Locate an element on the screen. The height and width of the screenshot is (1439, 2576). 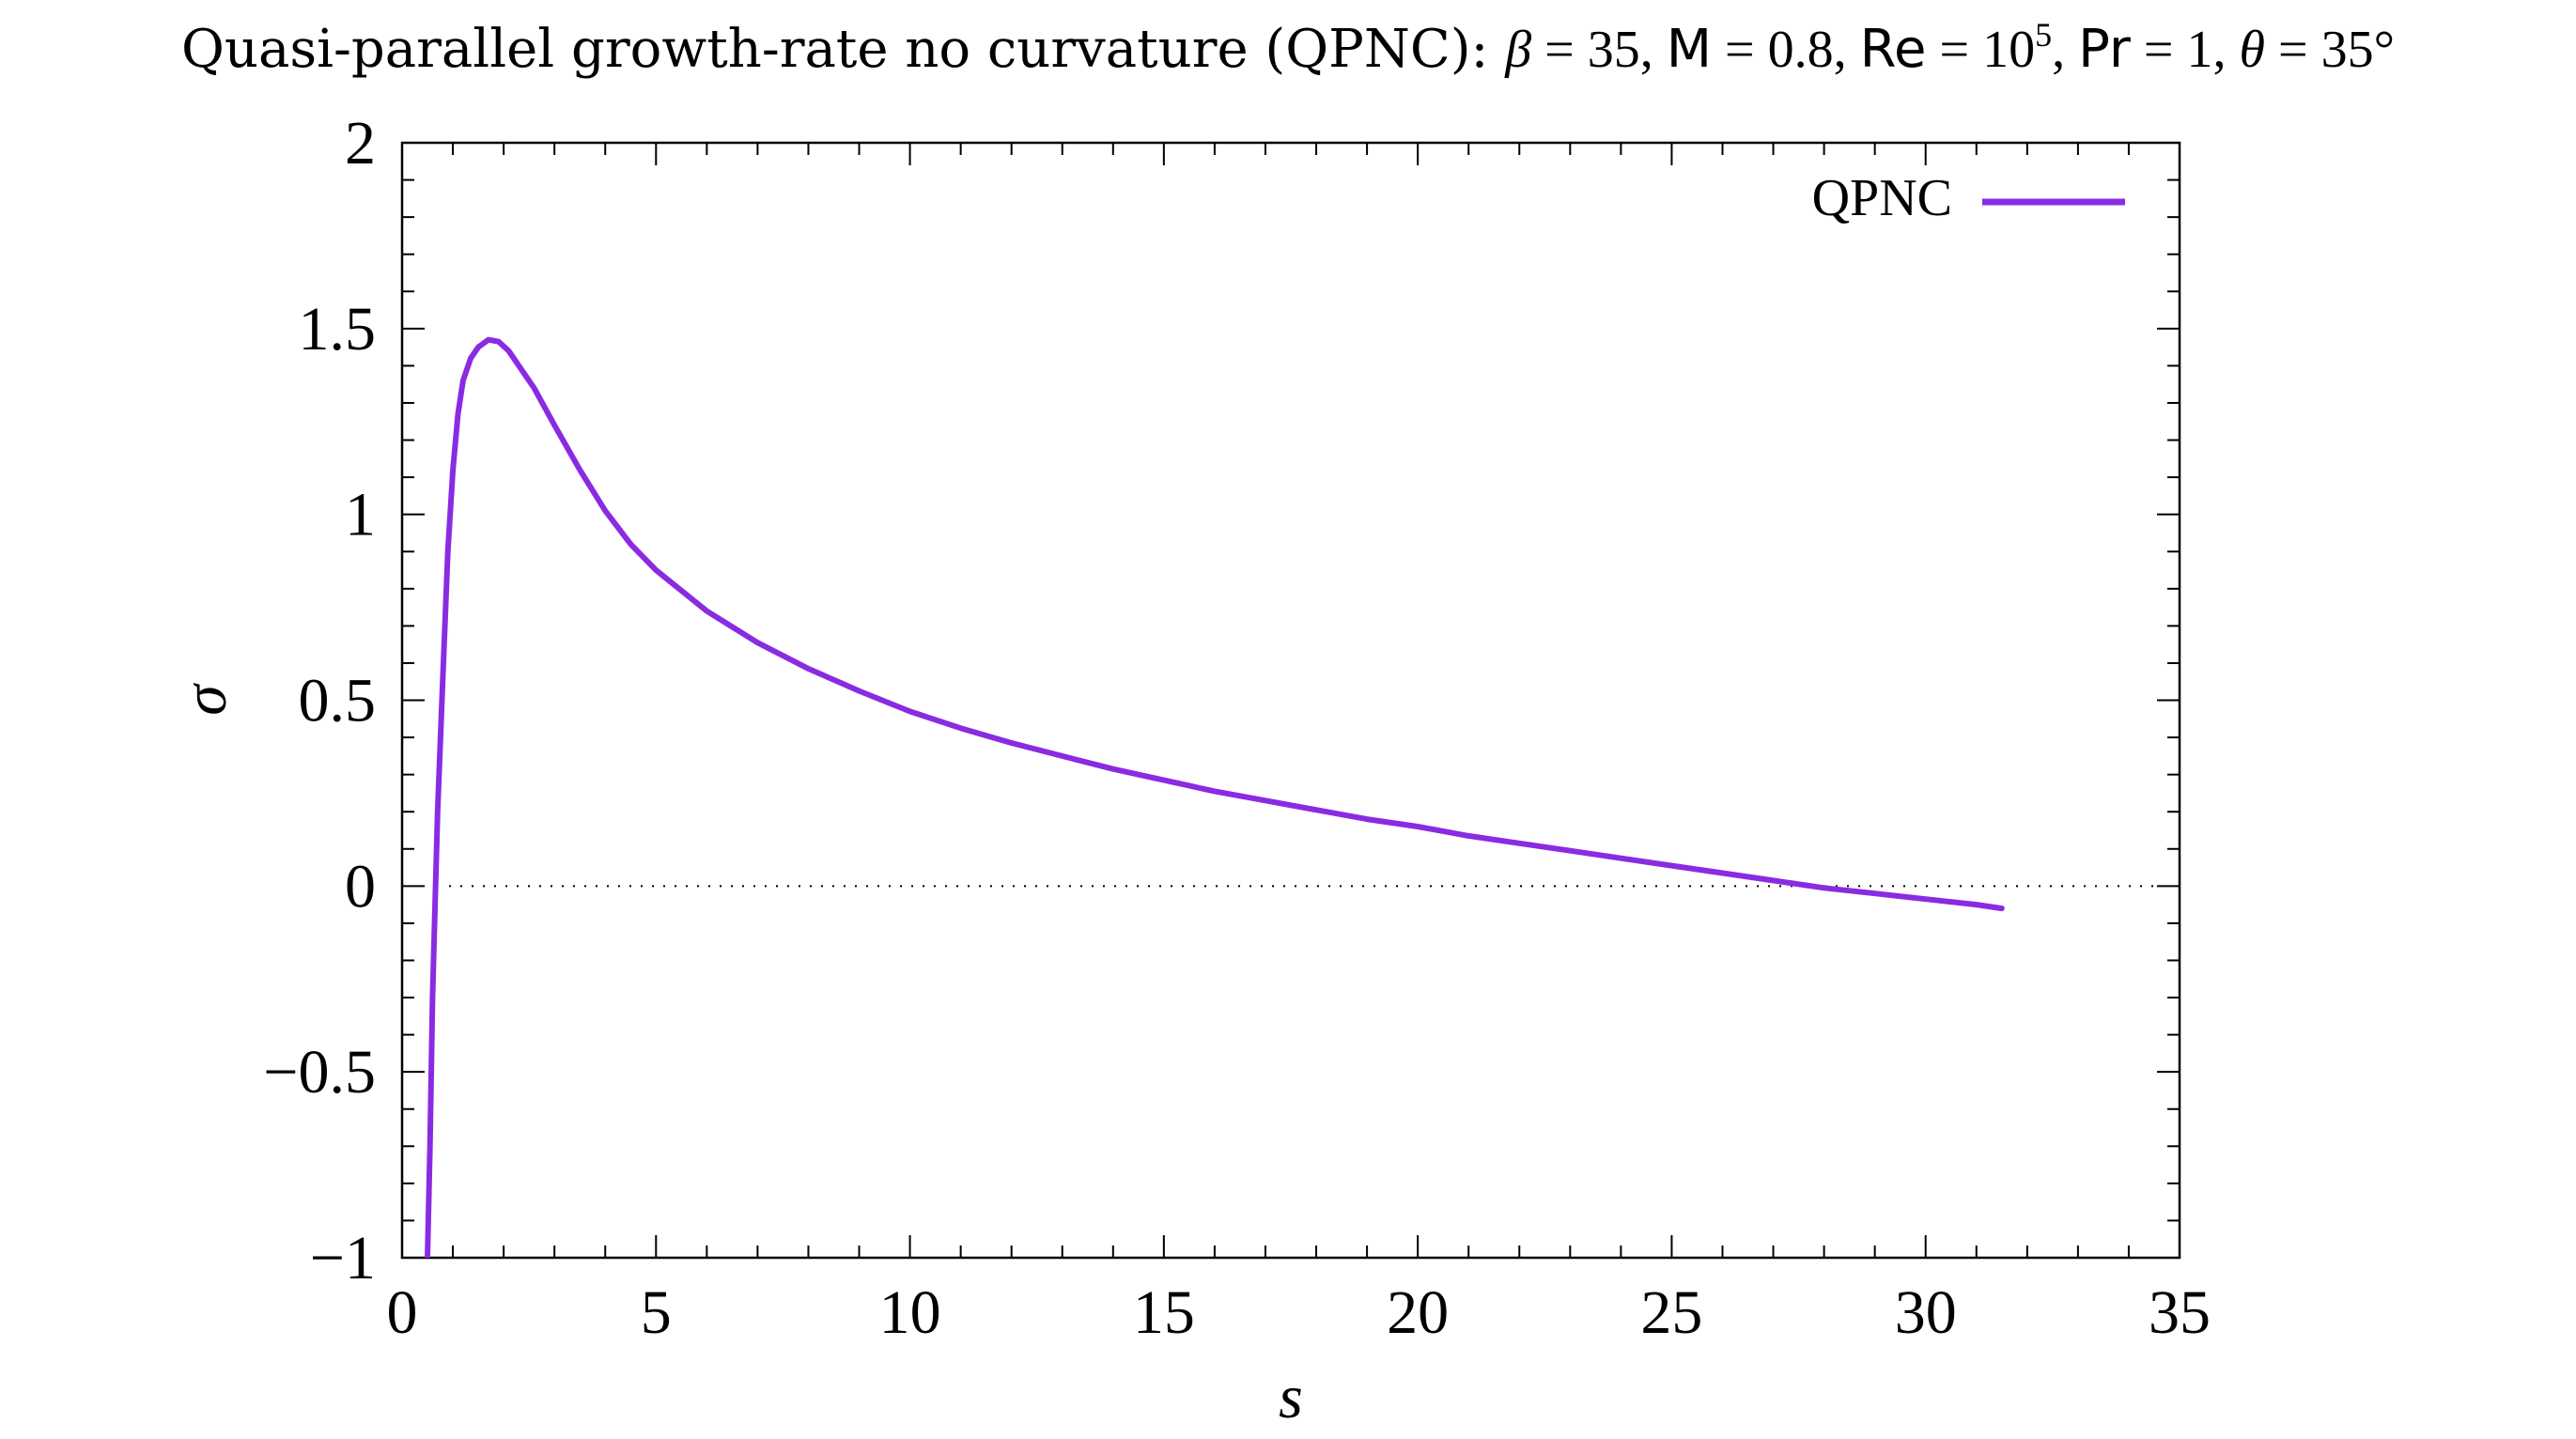
title-theta-symbol: θ is located at coordinates (2253, 50).